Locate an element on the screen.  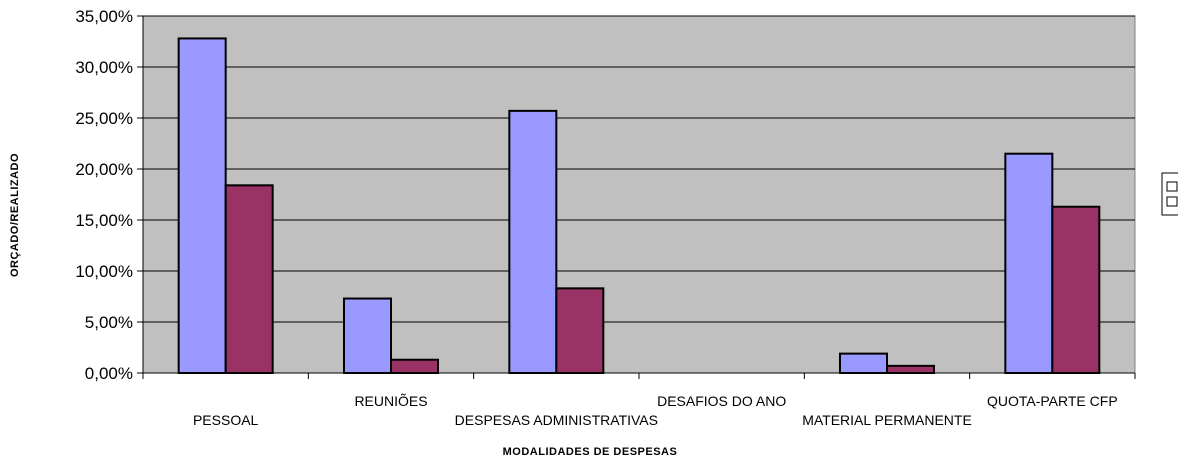
y-tick-label: 30,00% is located at coordinates (104, 67).